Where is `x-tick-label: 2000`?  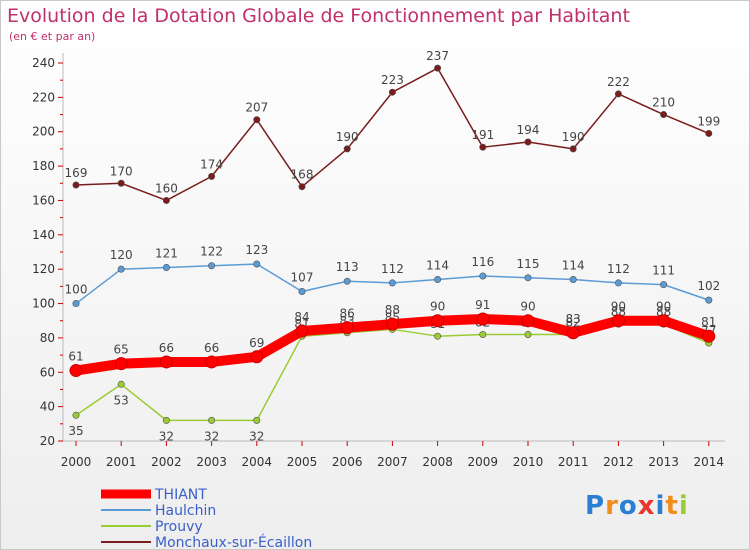
x-tick-label: 2000 is located at coordinates (76, 462).